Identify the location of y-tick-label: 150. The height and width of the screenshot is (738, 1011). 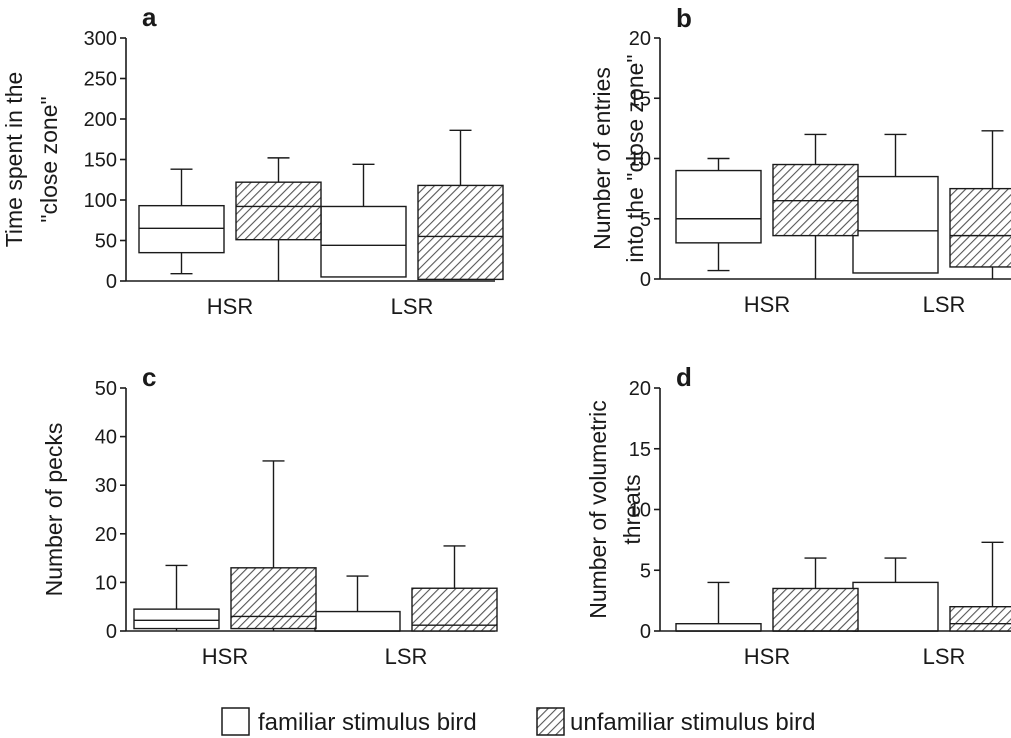
(100, 161).